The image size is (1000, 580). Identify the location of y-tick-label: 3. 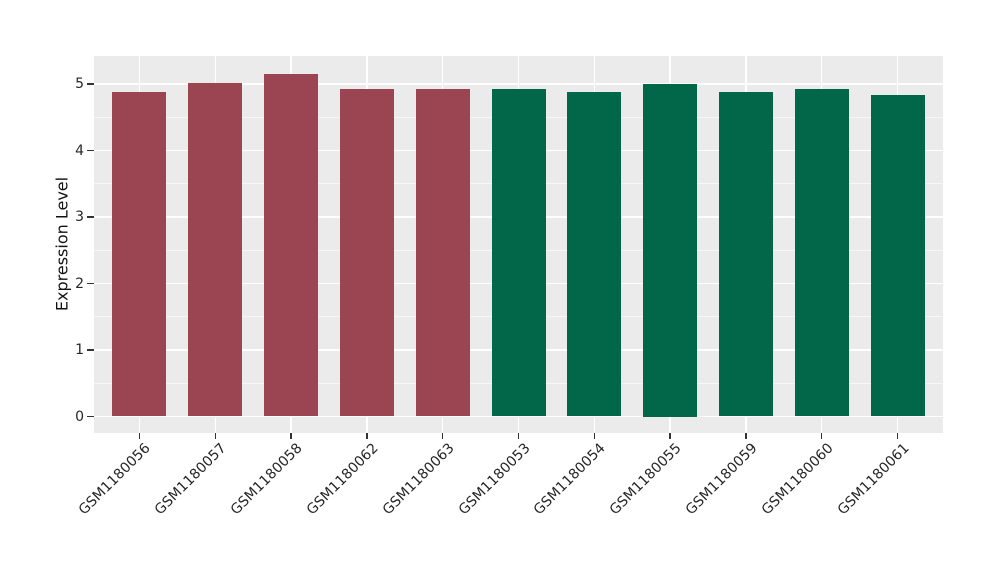
(79, 217).